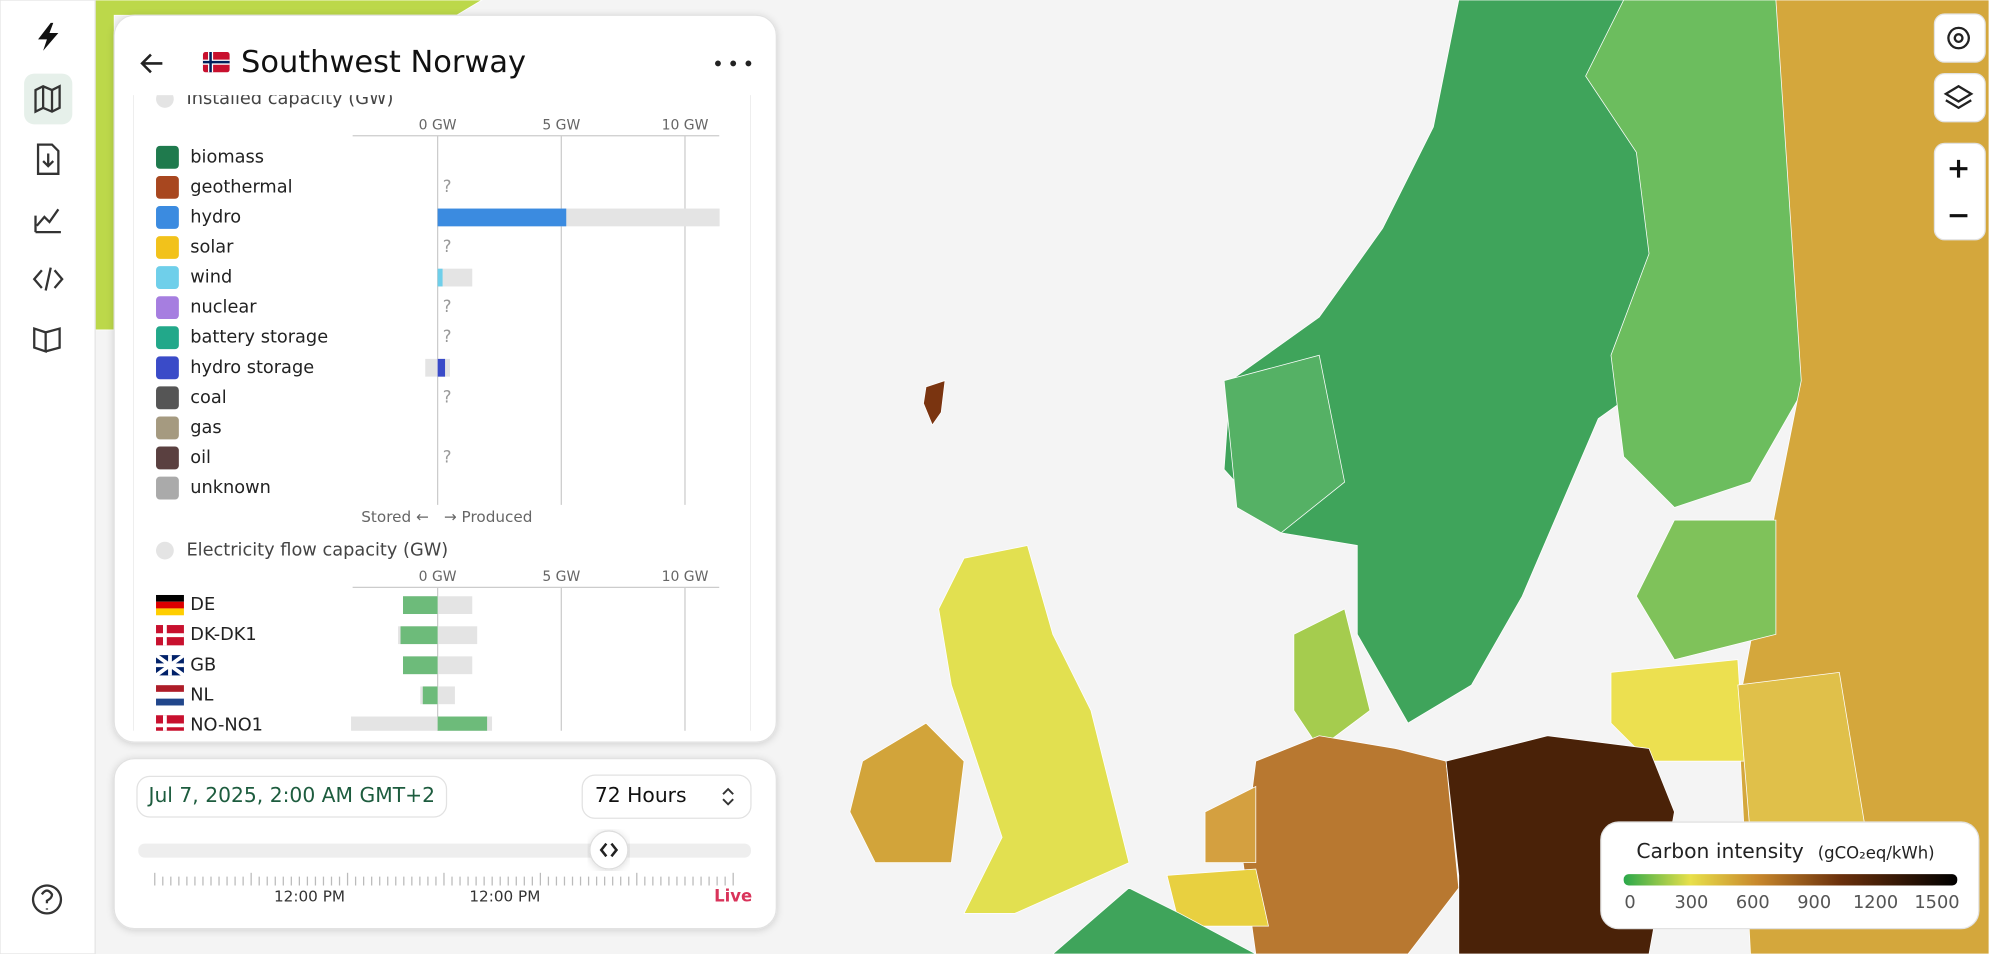 Image resolution: width=1989 pixels, height=954 pixels. Describe the element at coordinates (203, 665) in the screenshot. I see `exchange-label: GB` at that location.